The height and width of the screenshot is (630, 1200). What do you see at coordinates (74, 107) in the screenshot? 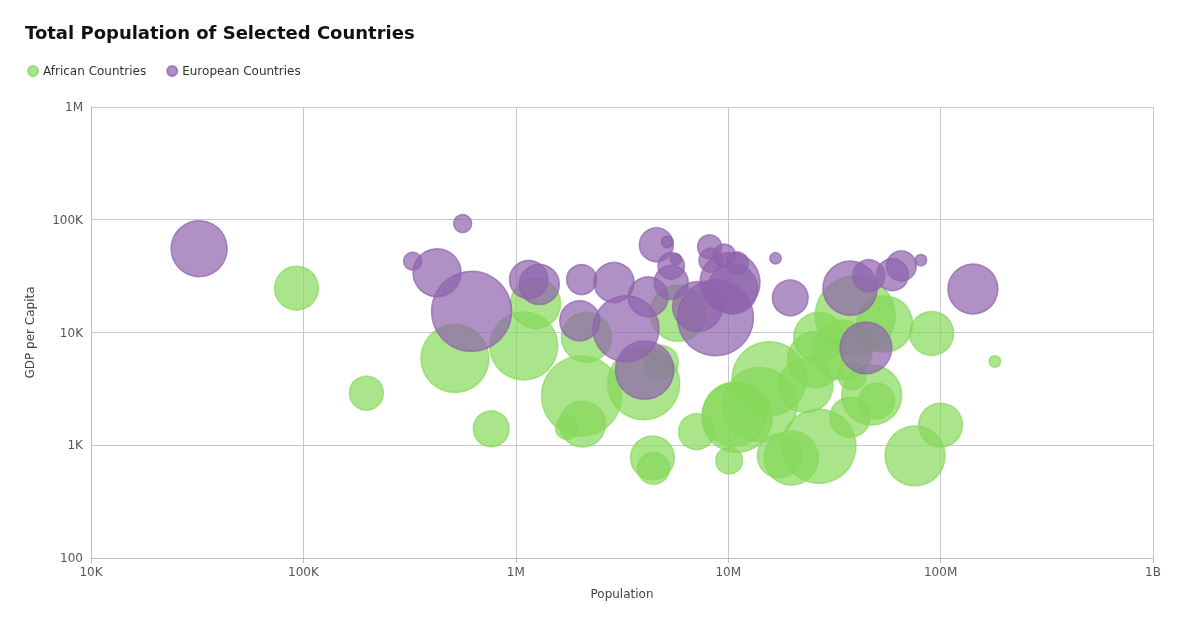
I see `y-tick-label: 1M` at bounding box center [74, 107].